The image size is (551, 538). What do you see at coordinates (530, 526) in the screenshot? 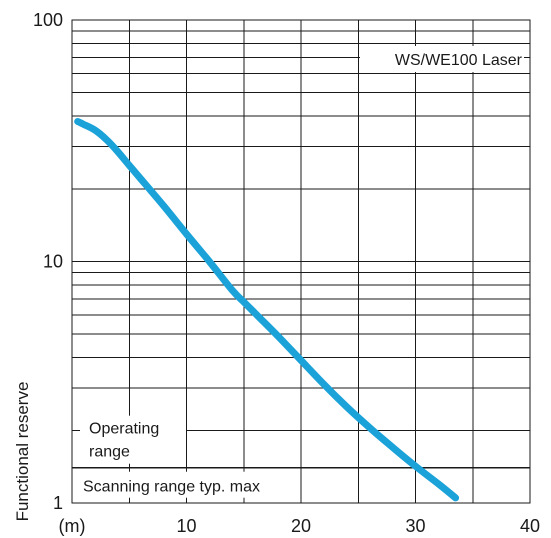
I see `x-tick-label: 40` at bounding box center [530, 526].